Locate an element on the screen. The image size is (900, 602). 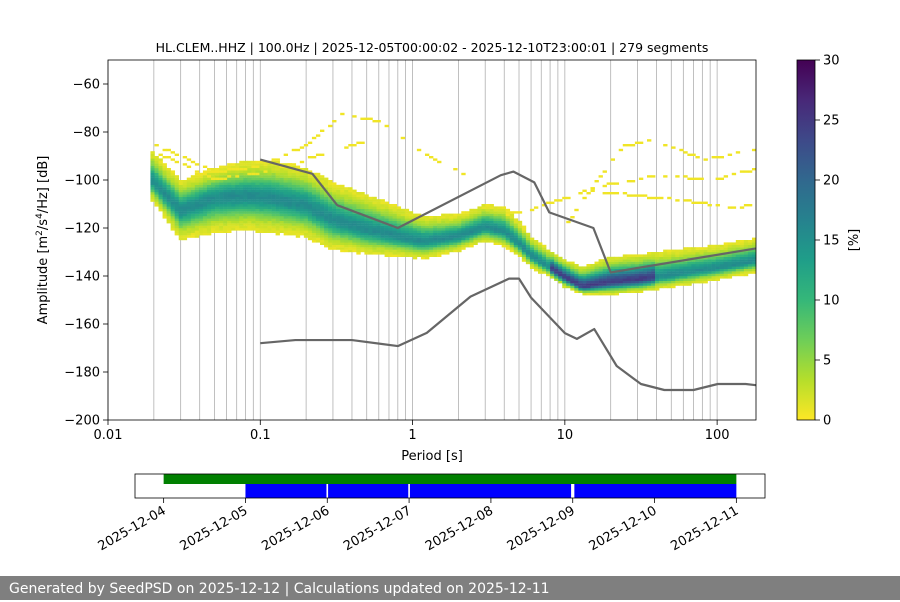
psd-segment-bar is located at coordinates (368, 491).